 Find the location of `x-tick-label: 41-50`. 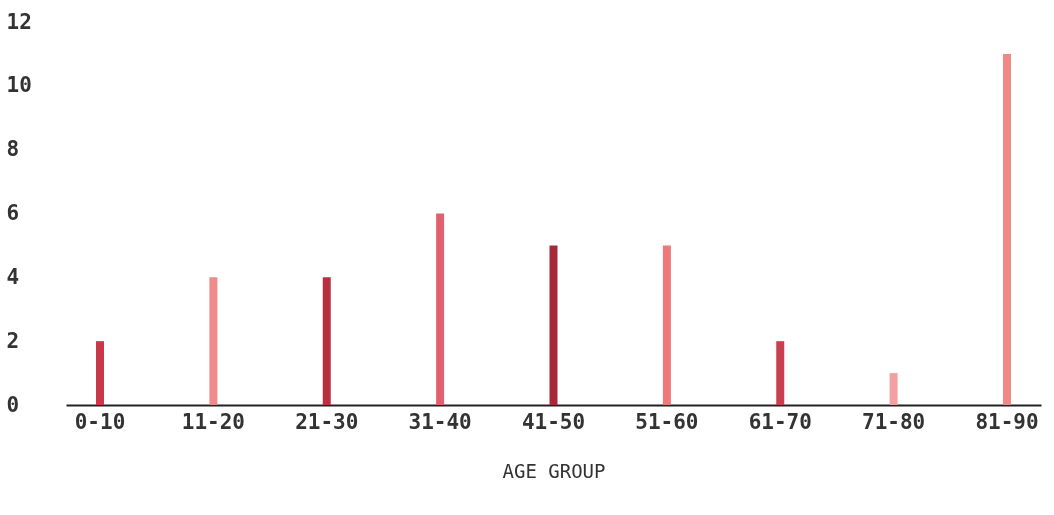

x-tick-label: 41-50 is located at coordinates (553, 421).